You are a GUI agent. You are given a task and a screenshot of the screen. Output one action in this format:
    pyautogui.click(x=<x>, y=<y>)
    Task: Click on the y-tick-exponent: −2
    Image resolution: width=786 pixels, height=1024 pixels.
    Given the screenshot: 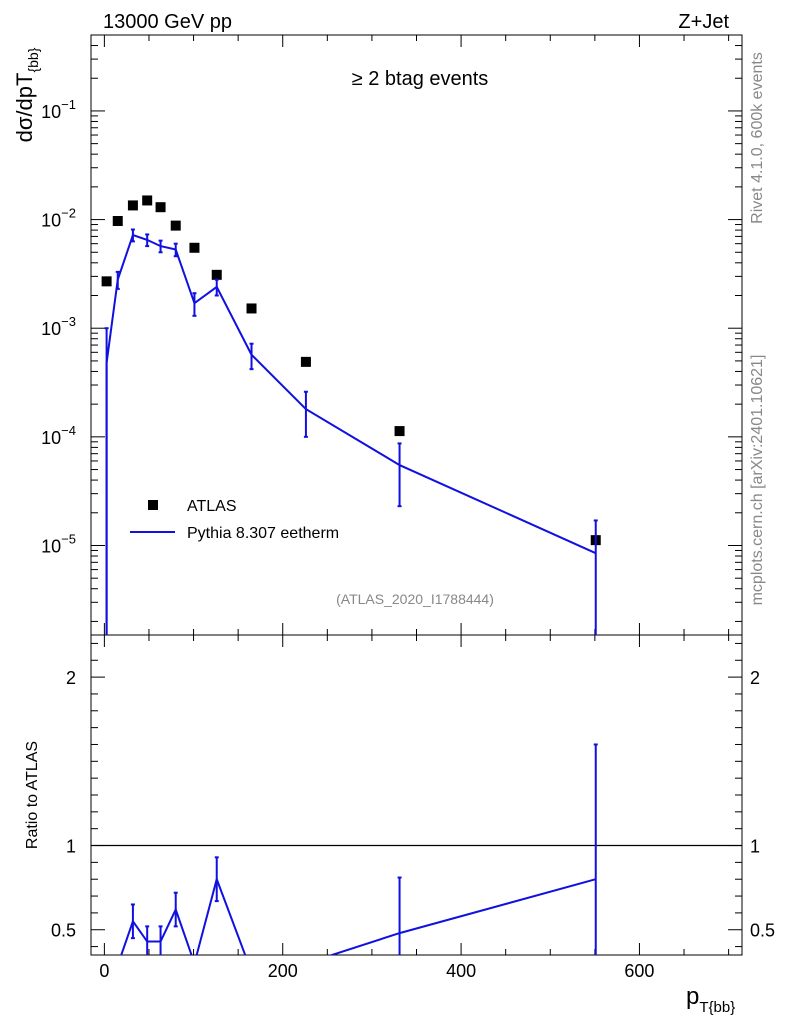 What is the action you would take?
    pyautogui.click(x=68, y=213)
    